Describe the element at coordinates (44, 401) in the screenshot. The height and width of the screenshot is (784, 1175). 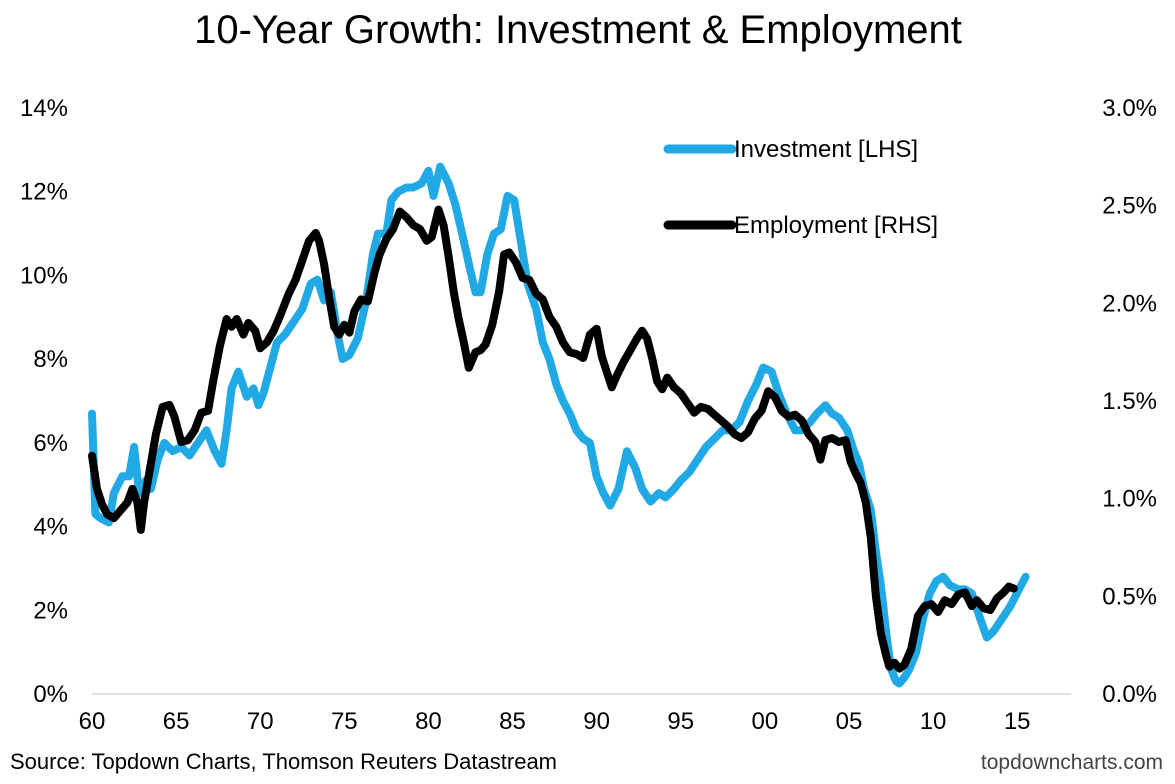
I see `left-axis-ticks: 0% 2% 4% 6% 8% 10% 12% 14%` at that location.